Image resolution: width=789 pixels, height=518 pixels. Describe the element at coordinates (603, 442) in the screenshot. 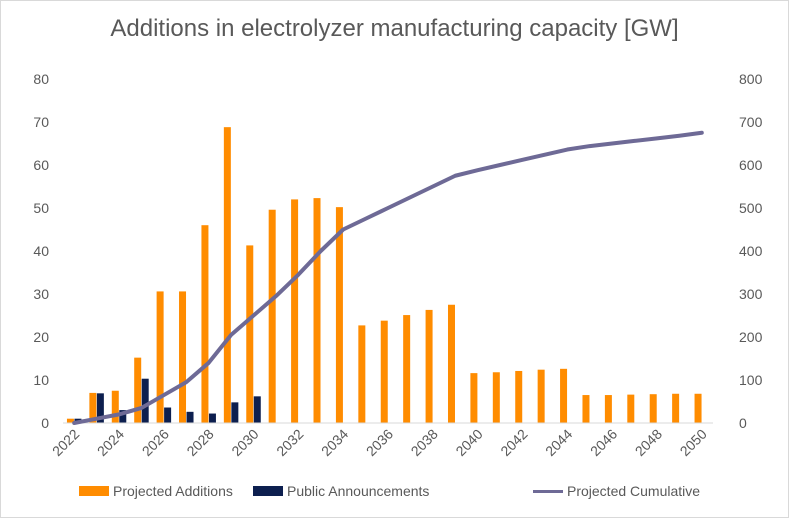

I see `x-tick-label: 2046` at that location.